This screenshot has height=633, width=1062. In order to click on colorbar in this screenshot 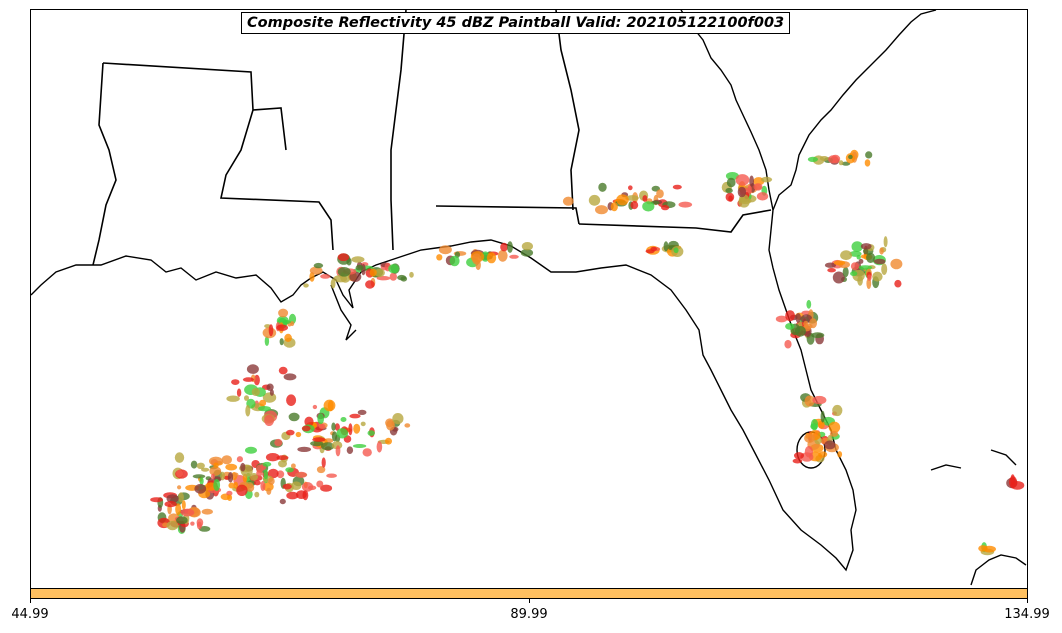, I will do `click(529, 593)`.